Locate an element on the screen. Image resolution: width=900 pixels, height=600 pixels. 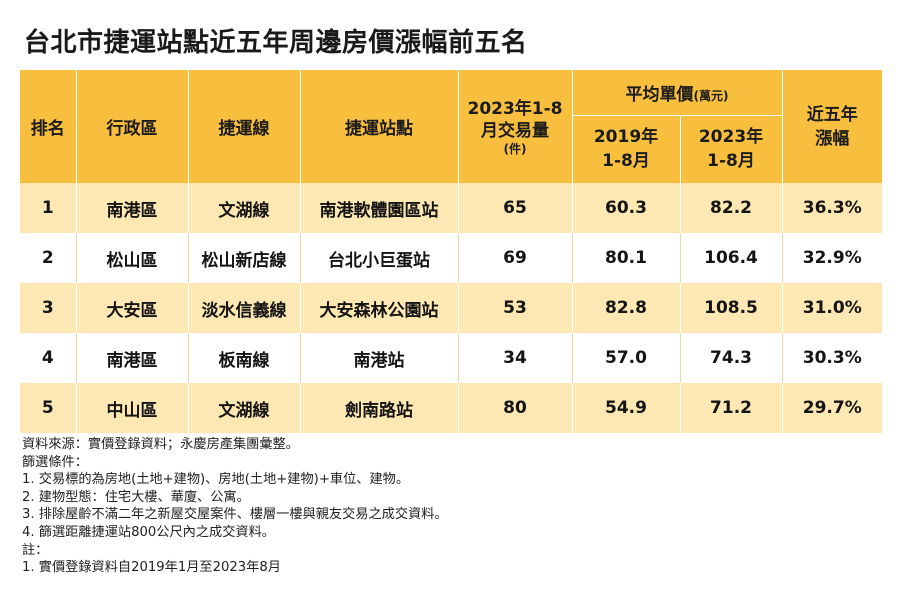
cell-price-2023: 82.2 is located at coordinates (731, 208).